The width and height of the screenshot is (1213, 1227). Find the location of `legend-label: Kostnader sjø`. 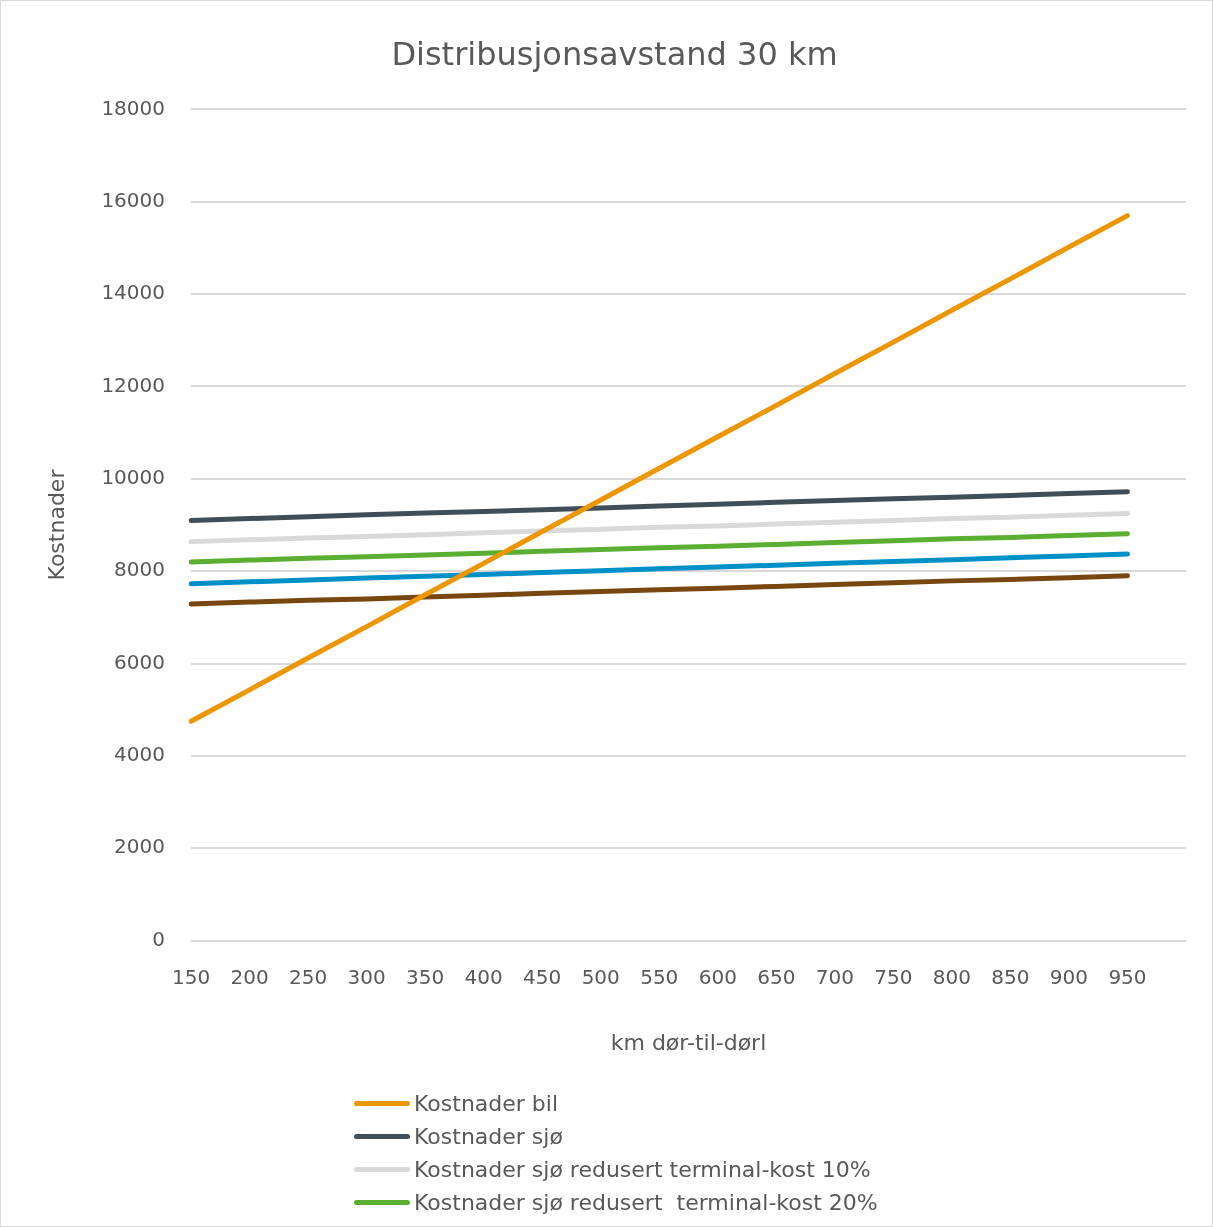

legend-label: Kostnader sjø is located at coordinates (488, 1136).